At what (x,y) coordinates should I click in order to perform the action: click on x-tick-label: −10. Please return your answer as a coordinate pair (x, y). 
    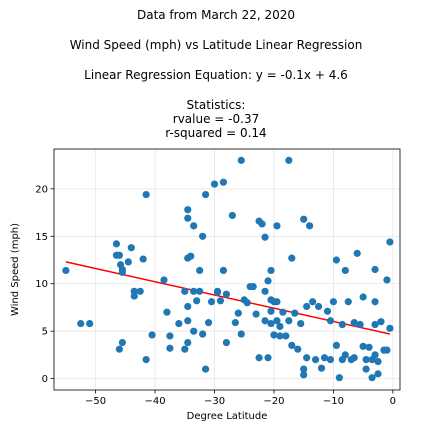
    Looking at the image, I should click on (333, 401).